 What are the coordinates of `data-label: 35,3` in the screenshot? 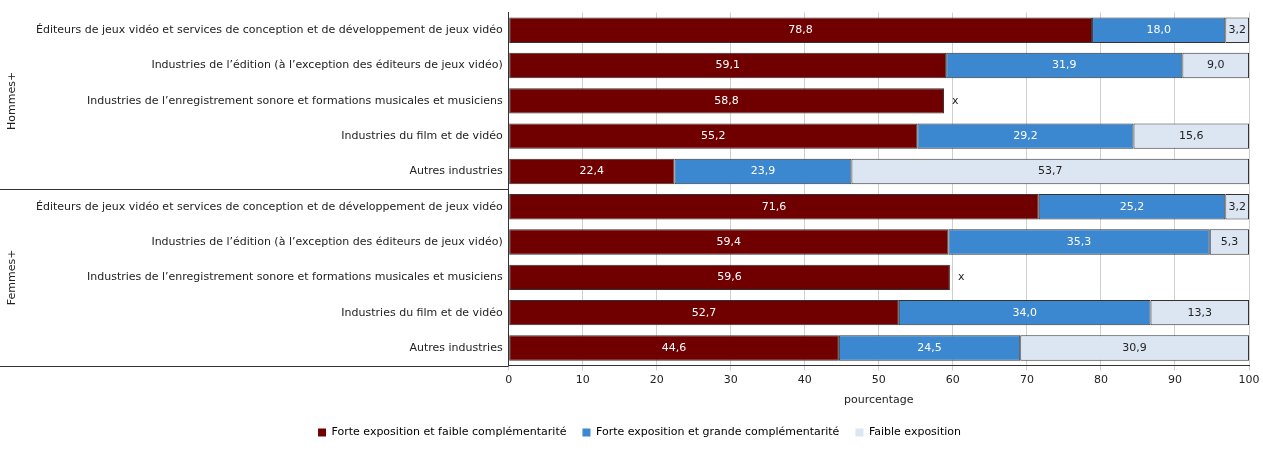 It's located at (1079, 241).